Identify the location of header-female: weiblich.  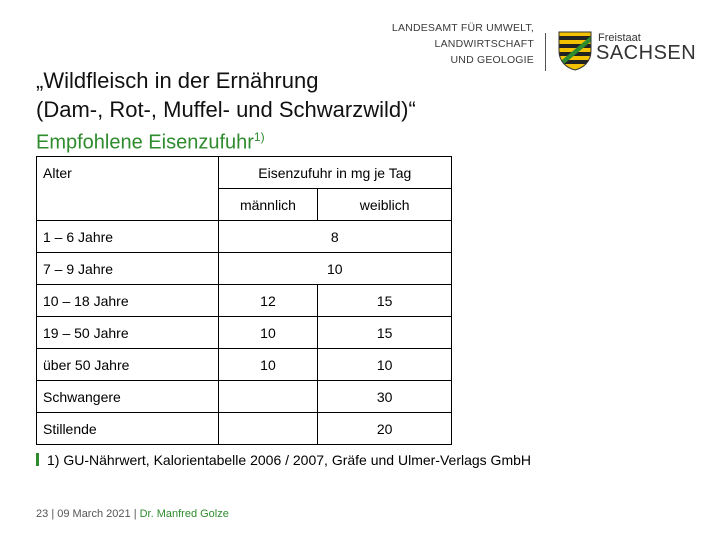
(384, 204).